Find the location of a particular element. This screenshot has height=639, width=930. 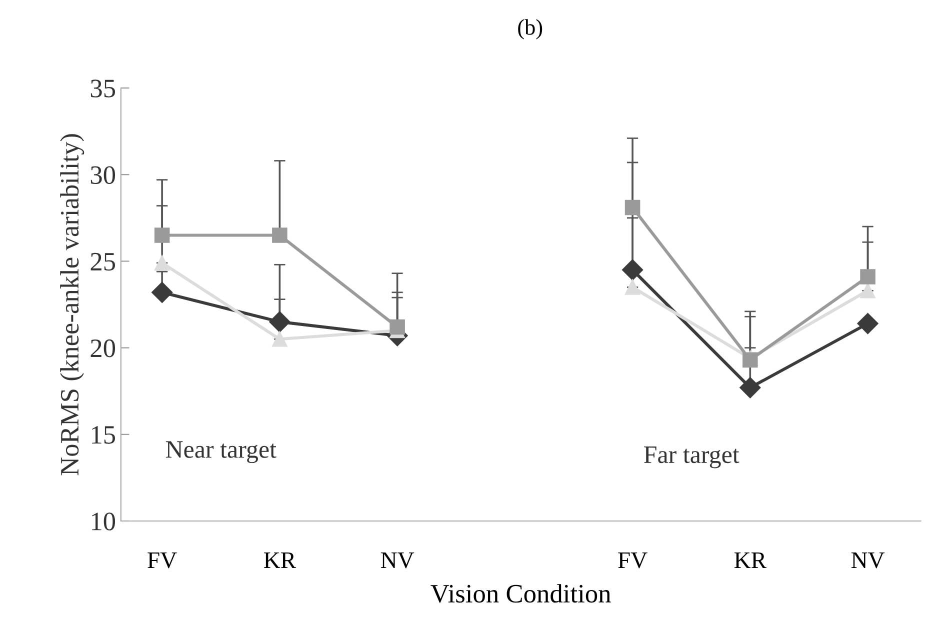

y-axis-title: NoRMS (knee-ankle variability) is located at coordinates (72, 305).